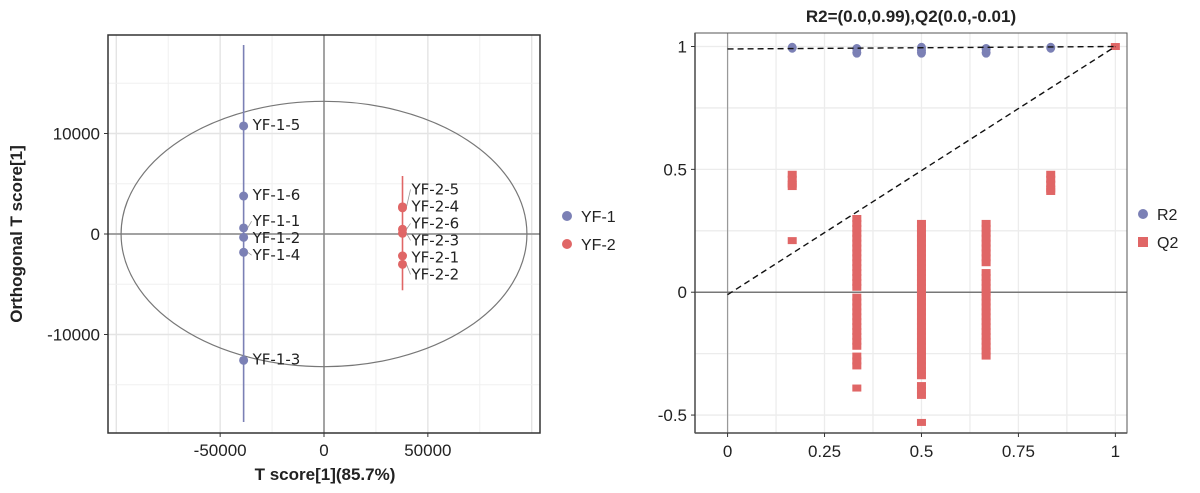 The height and width of the screenshot is (493, 1200). I want to click on x-tick-label: 0, so click(323, 450).